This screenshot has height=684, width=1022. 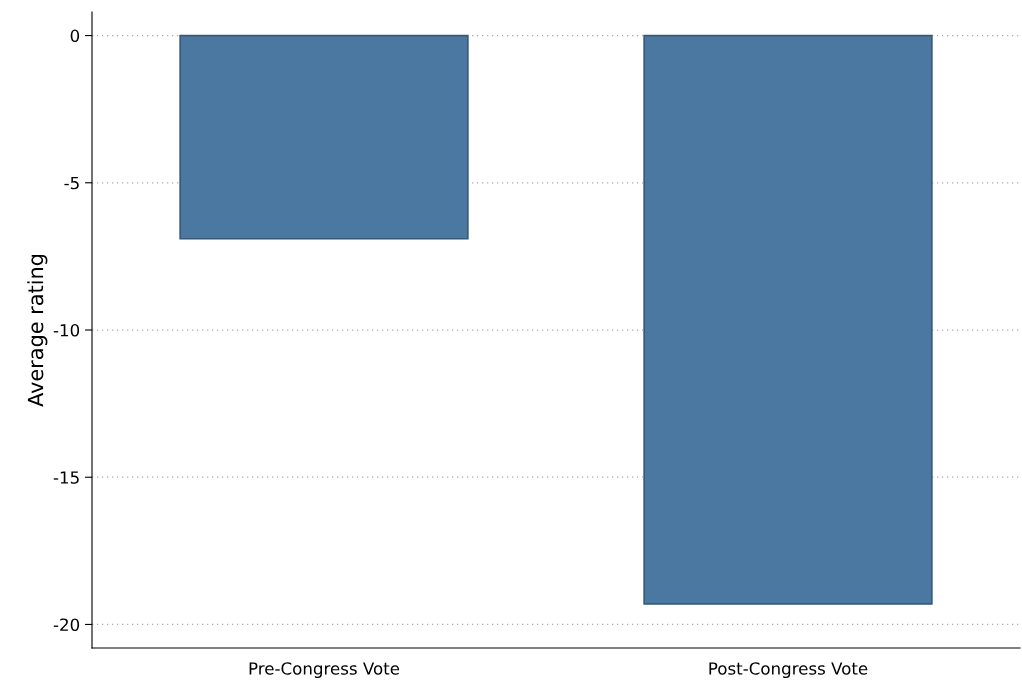 I want to click on y-axis-title: Average rating, so click(x=37, y=330).